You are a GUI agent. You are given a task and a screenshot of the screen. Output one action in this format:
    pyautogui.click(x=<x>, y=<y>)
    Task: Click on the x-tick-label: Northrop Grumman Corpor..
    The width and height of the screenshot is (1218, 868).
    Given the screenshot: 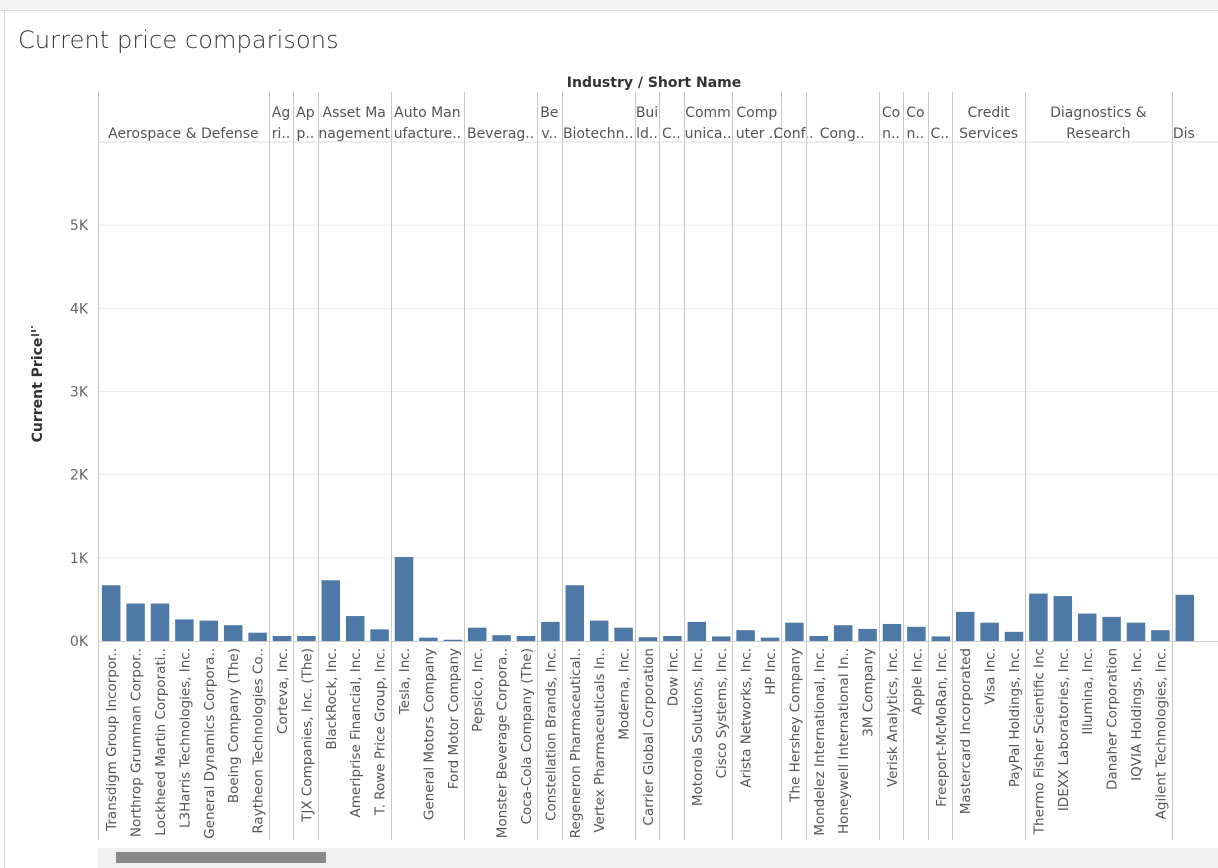 What is the action you would take?
    pyautogui.click(x=137, y=742)
    